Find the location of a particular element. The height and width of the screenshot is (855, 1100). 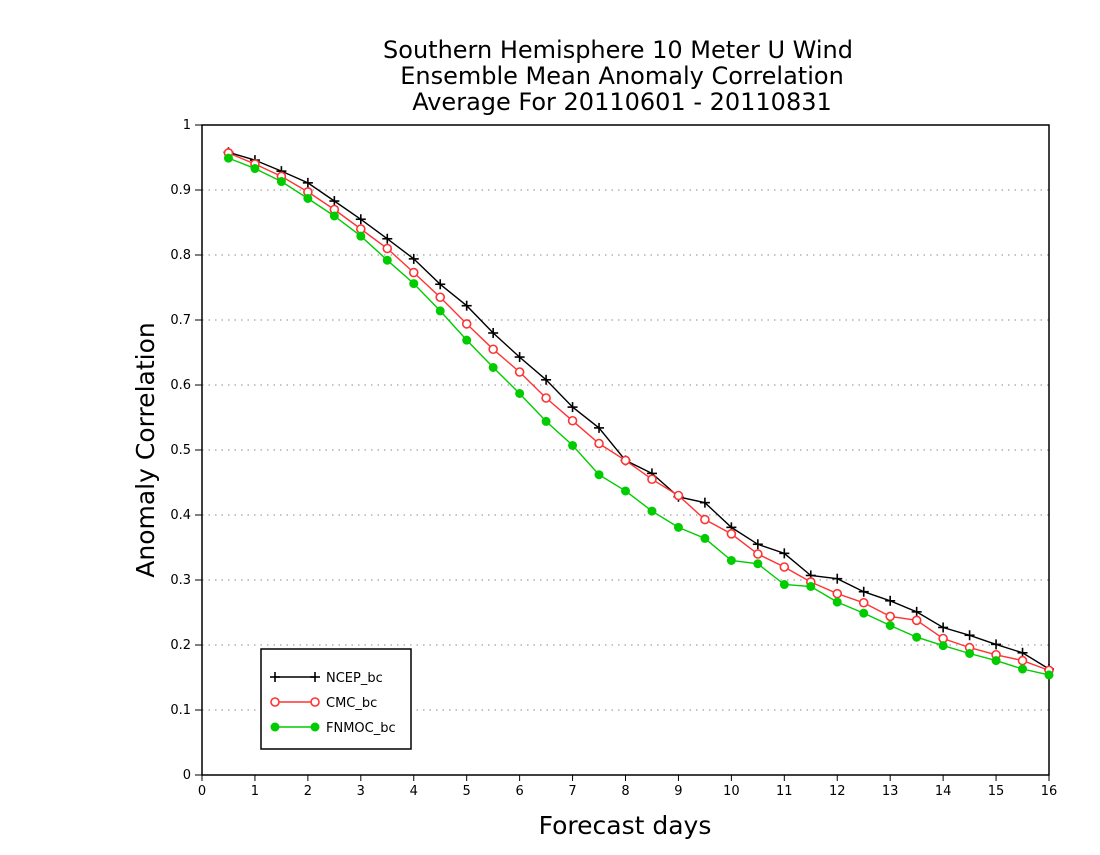

x-tick-label: 12 is located at coordinates (837, 791).